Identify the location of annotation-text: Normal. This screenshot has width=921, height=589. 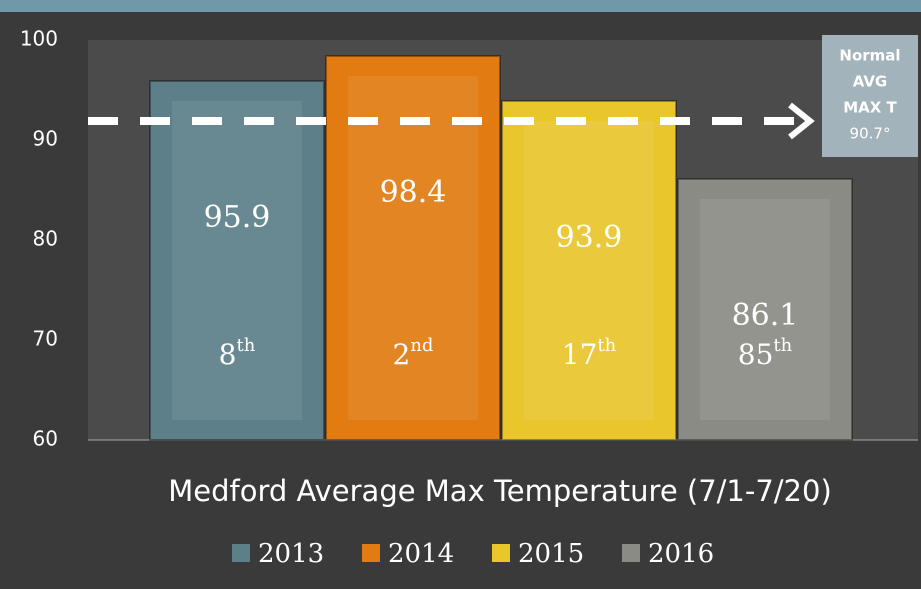
(869, 56).